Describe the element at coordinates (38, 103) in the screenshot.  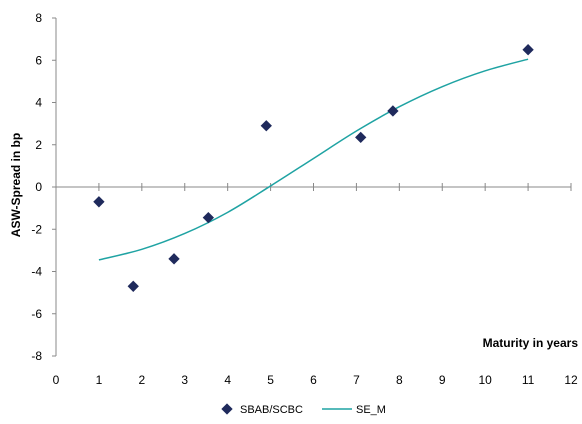
I see `y-tick-label: 4` at that location.